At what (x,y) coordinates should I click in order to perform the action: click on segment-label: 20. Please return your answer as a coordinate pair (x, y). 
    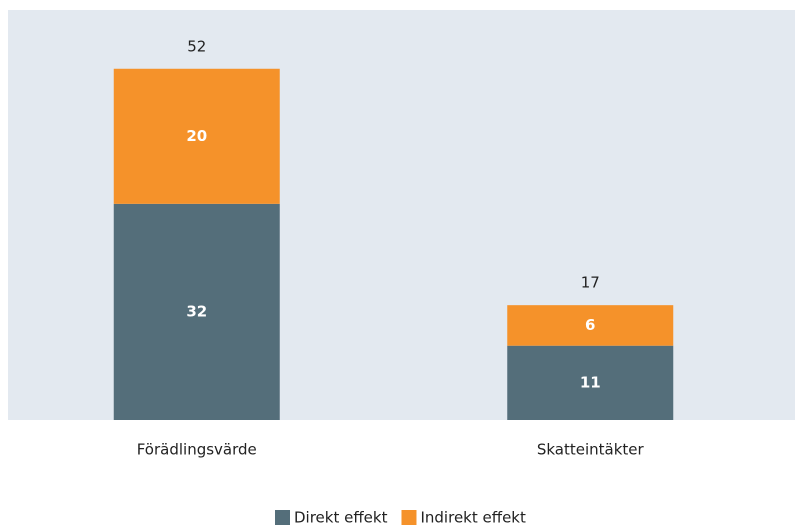
    Looking at the image, I should click on (196, 136).